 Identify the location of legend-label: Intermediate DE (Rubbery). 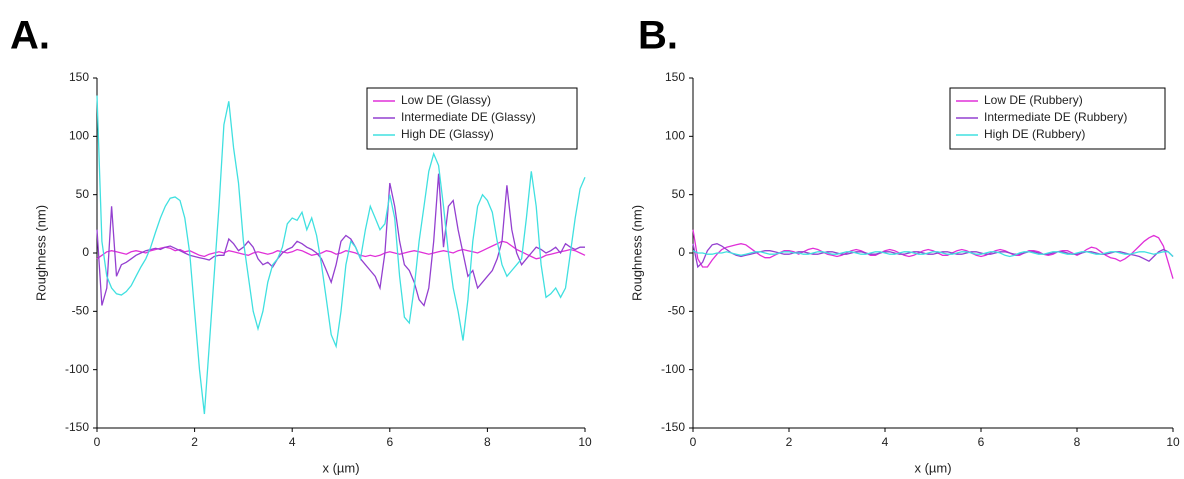
(1055, 117).